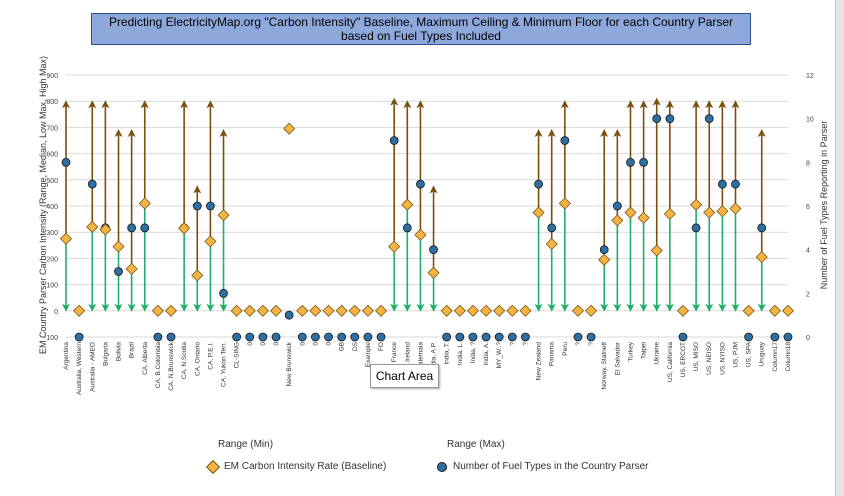 The height and width of the screenshot is (496, 844). Describe the element at coordinates (749, 354) in the screenshot. I see `category-label: US, SPA` at that location.